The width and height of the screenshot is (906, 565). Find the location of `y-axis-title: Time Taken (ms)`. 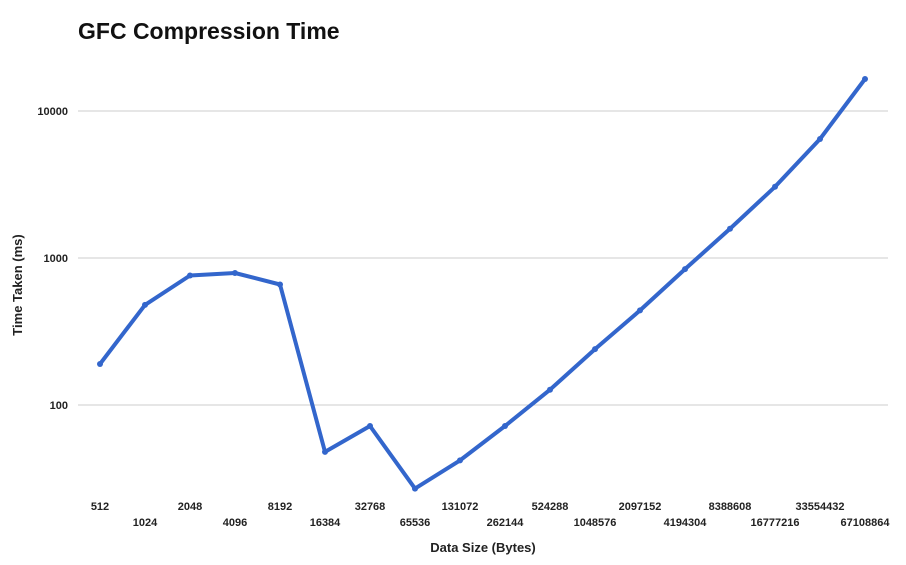

y-axis-title: Time Taken (ms) is located at coordinates (17, 284).